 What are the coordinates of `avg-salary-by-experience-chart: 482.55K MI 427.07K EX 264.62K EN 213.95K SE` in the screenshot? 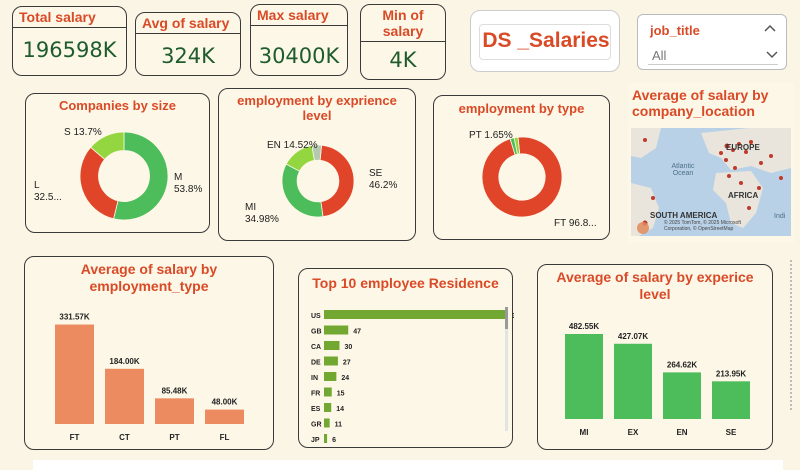 It's located at (656, 378).